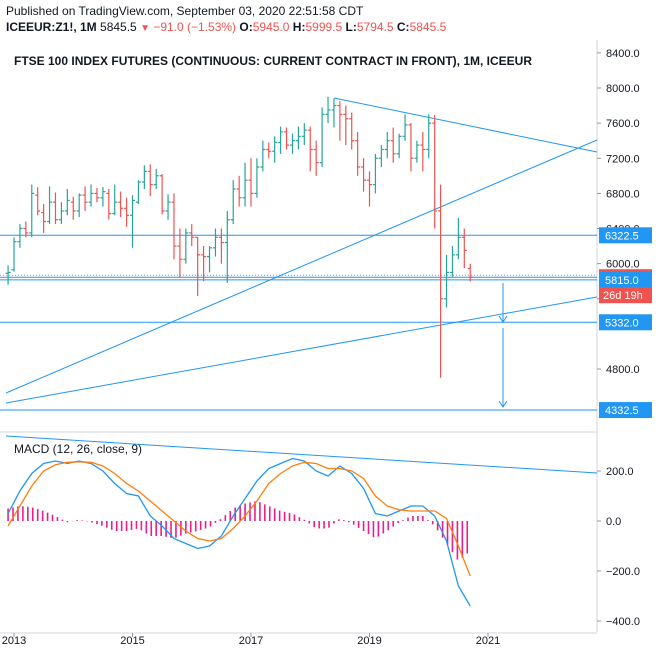  I want to click on y-tick-label: 8000.0, so click(623, 89).